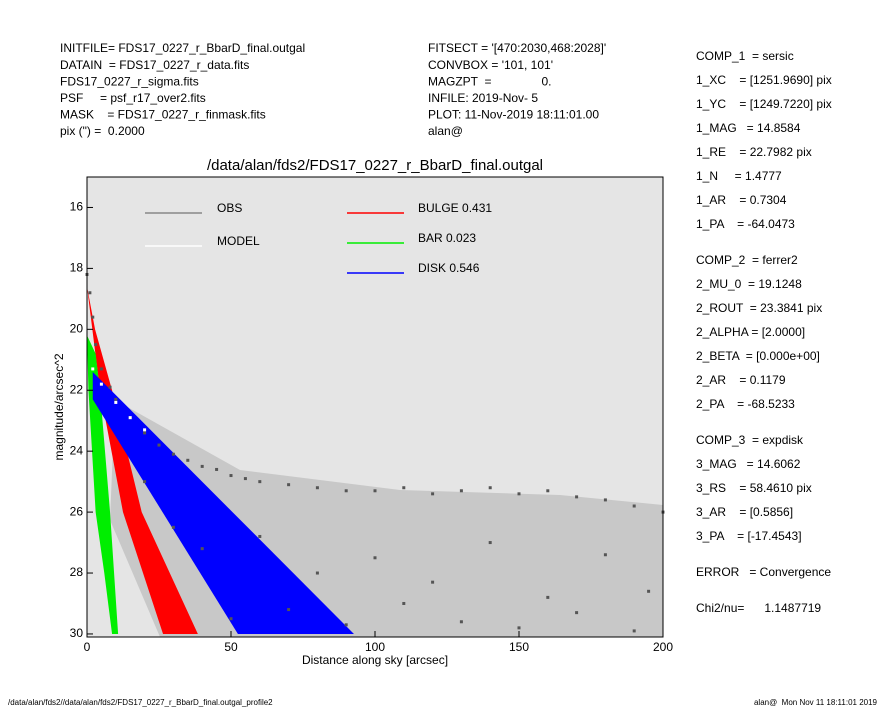 The height and width of the screenshot is (708, 885). Describe the element at coordinates (154, 65) in the screenshot. I see `header-left-line: DATAIN = FDS17_0227_r_data.fits` at that location.